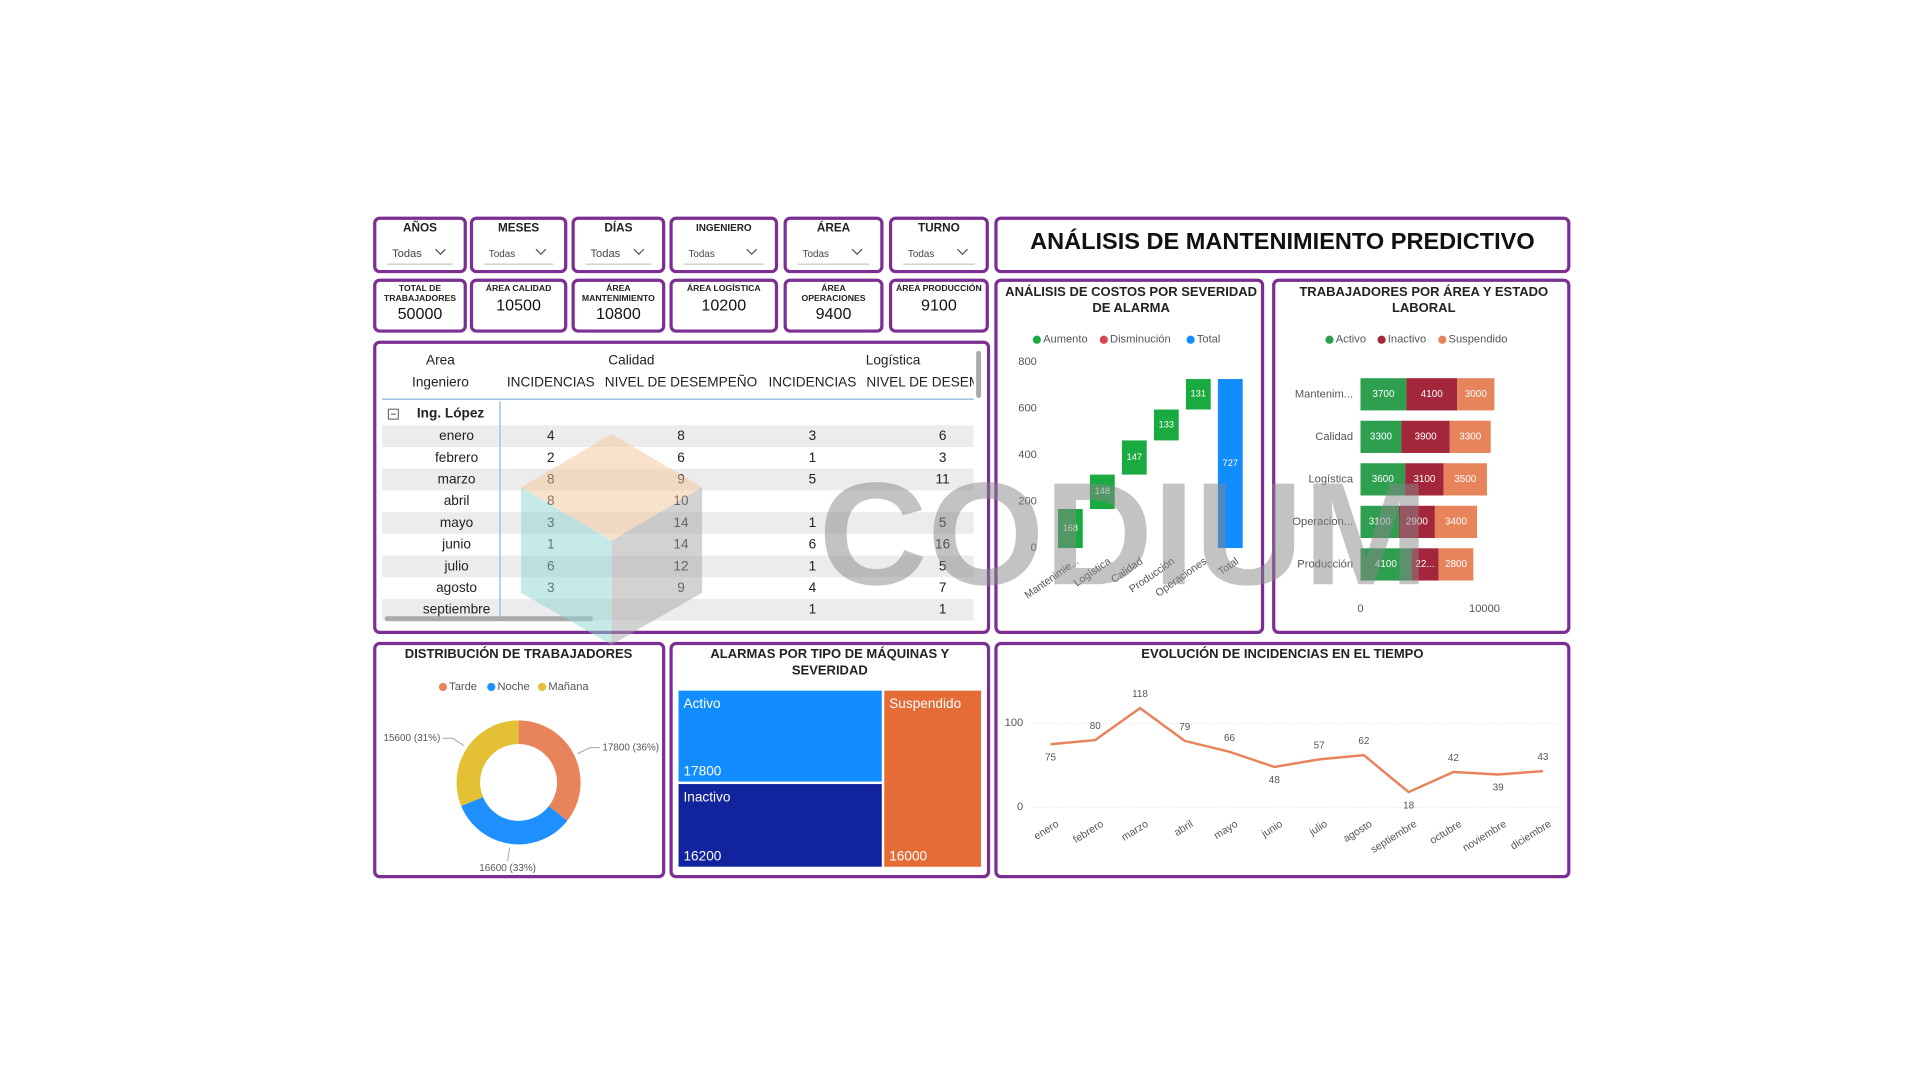  I want to click on increase-bar, so click(1134, 457).